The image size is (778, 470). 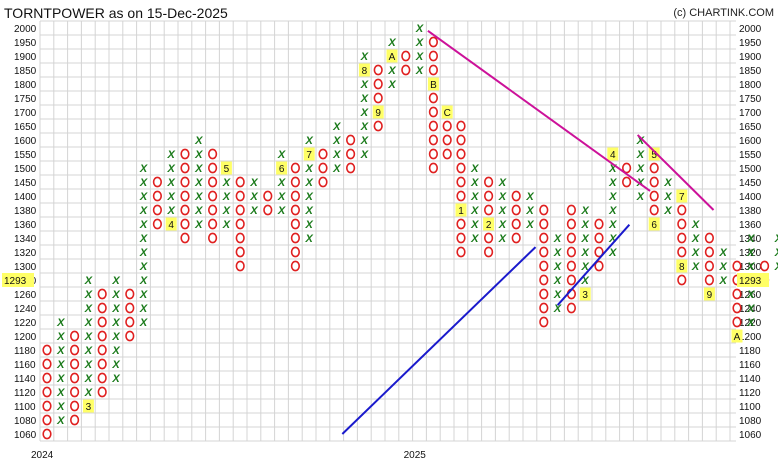 What do you see at coordinates (710, 295) in the screenshot?
I see `box-label: 9` at bounding box center [710, 295].